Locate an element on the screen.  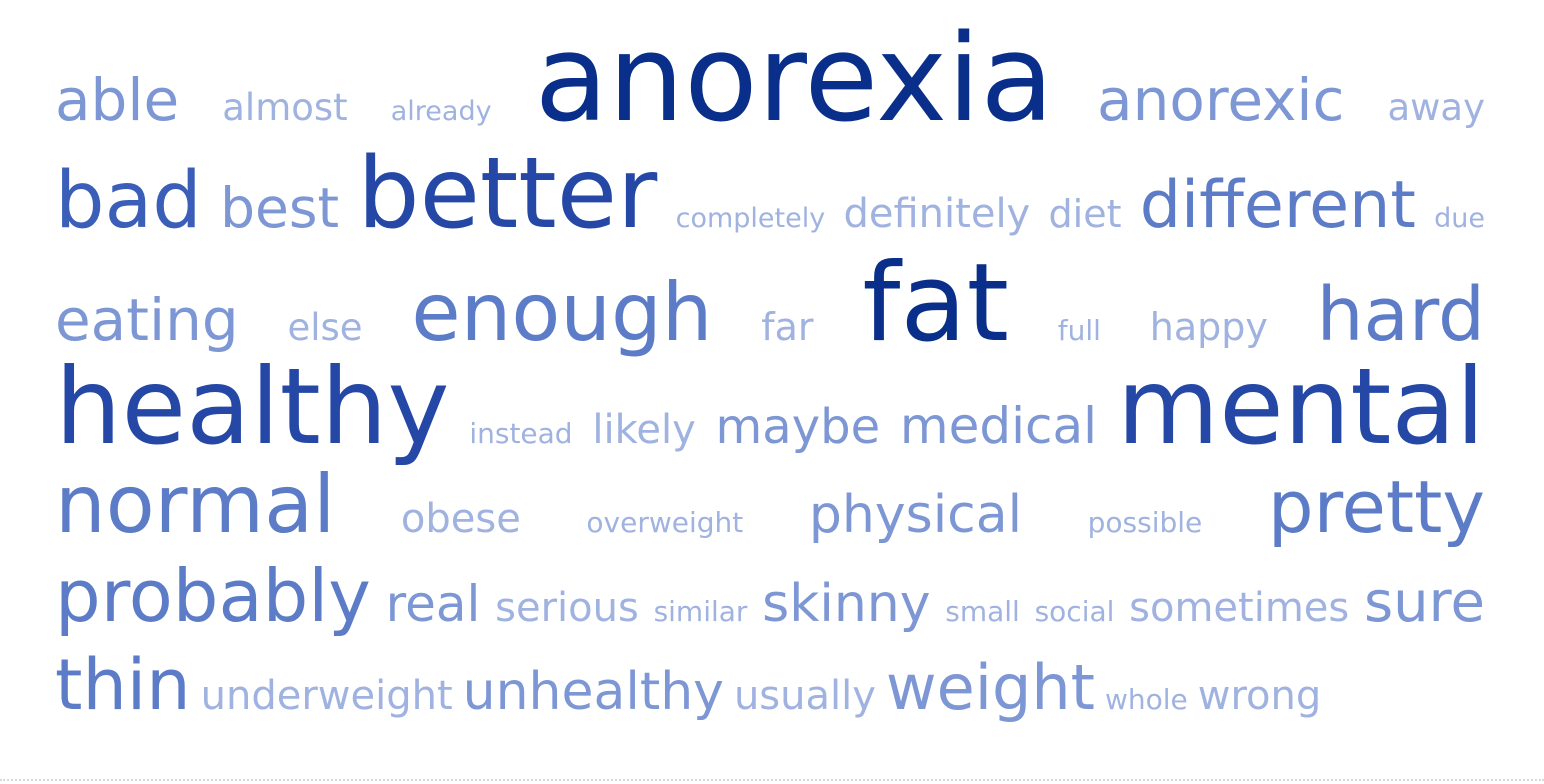
word-anorexic: anorexic is located at coordinates (1221, 100).